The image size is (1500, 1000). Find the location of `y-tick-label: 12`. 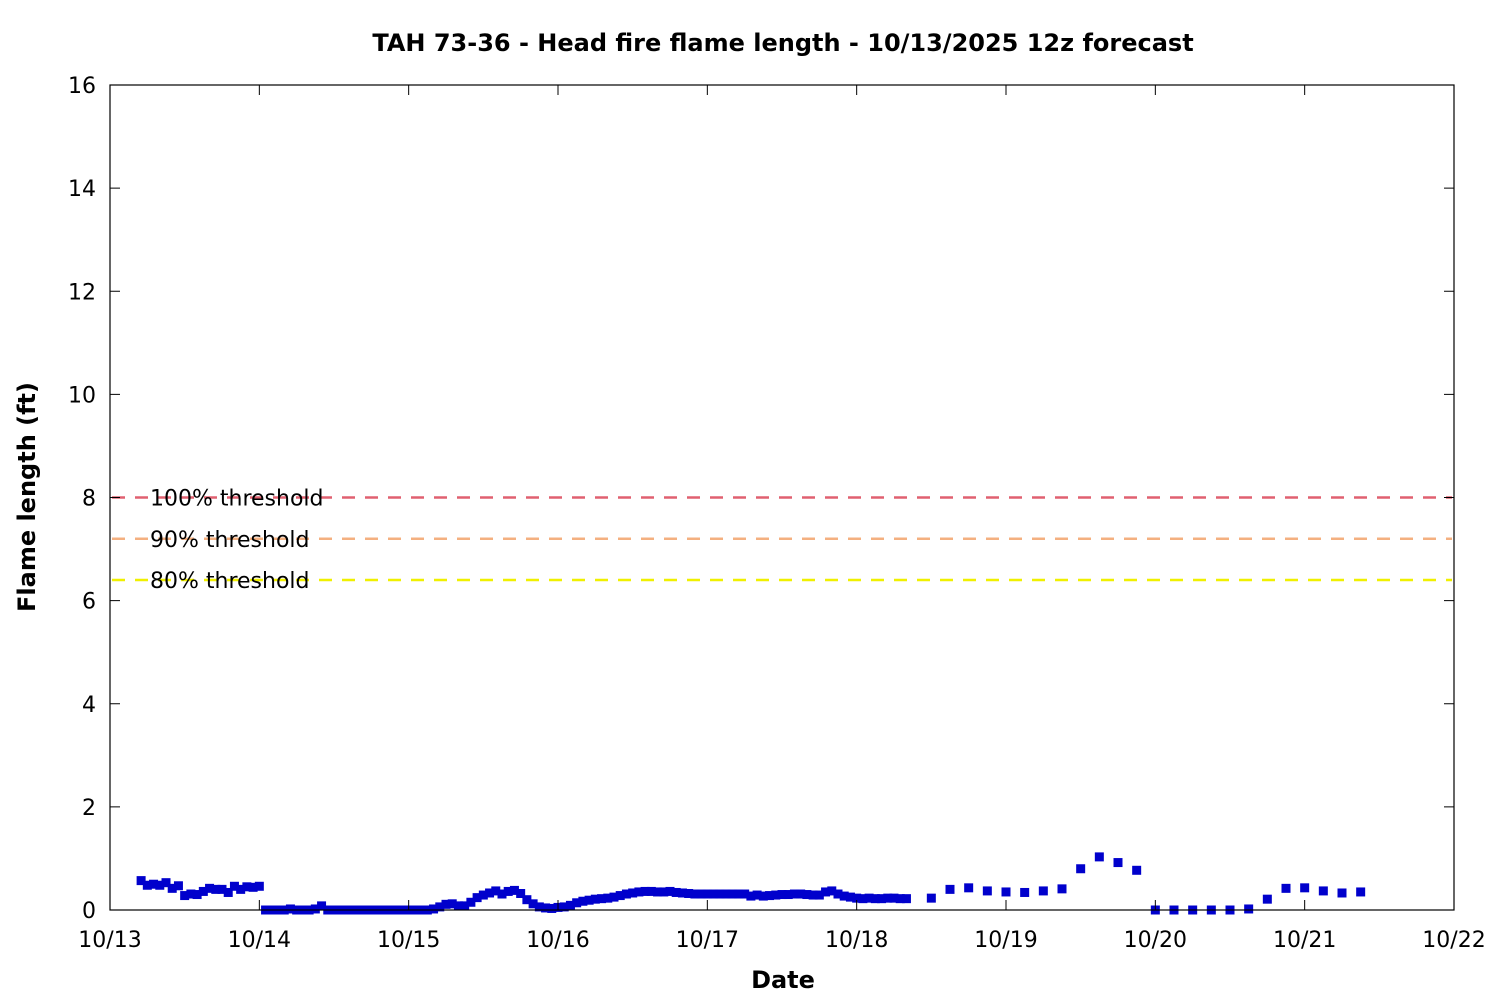

y-tick-label: 12 is located at coordinates (82, 292).